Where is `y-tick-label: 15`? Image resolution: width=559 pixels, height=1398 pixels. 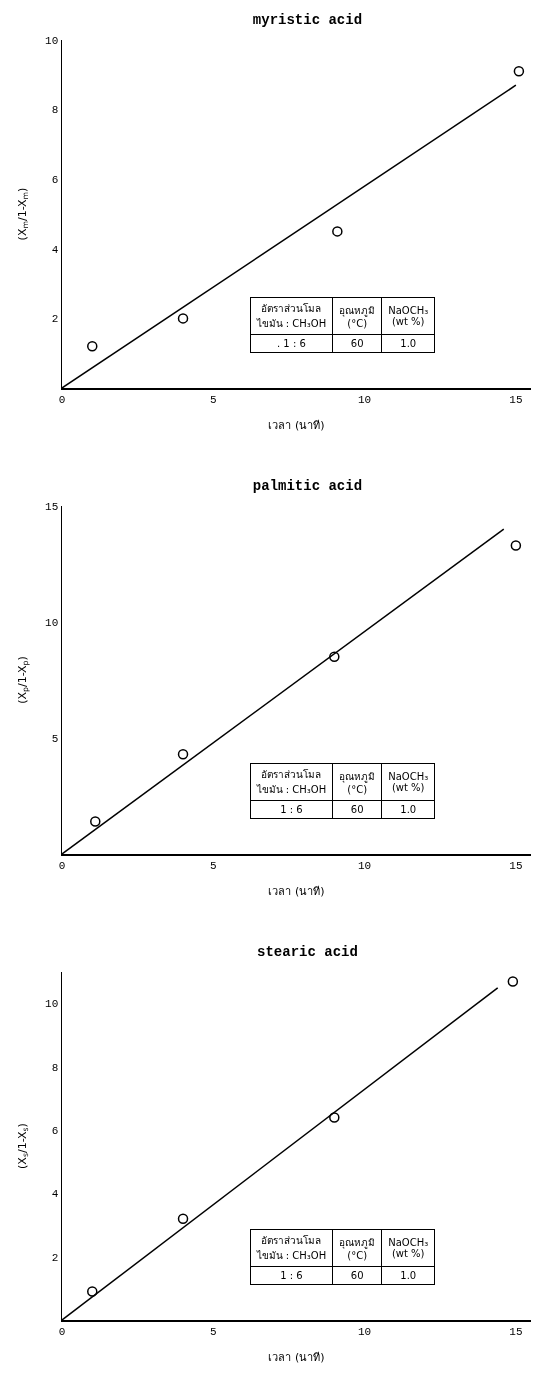 y-tick-label: 15 is located at coordinates (52, 506).